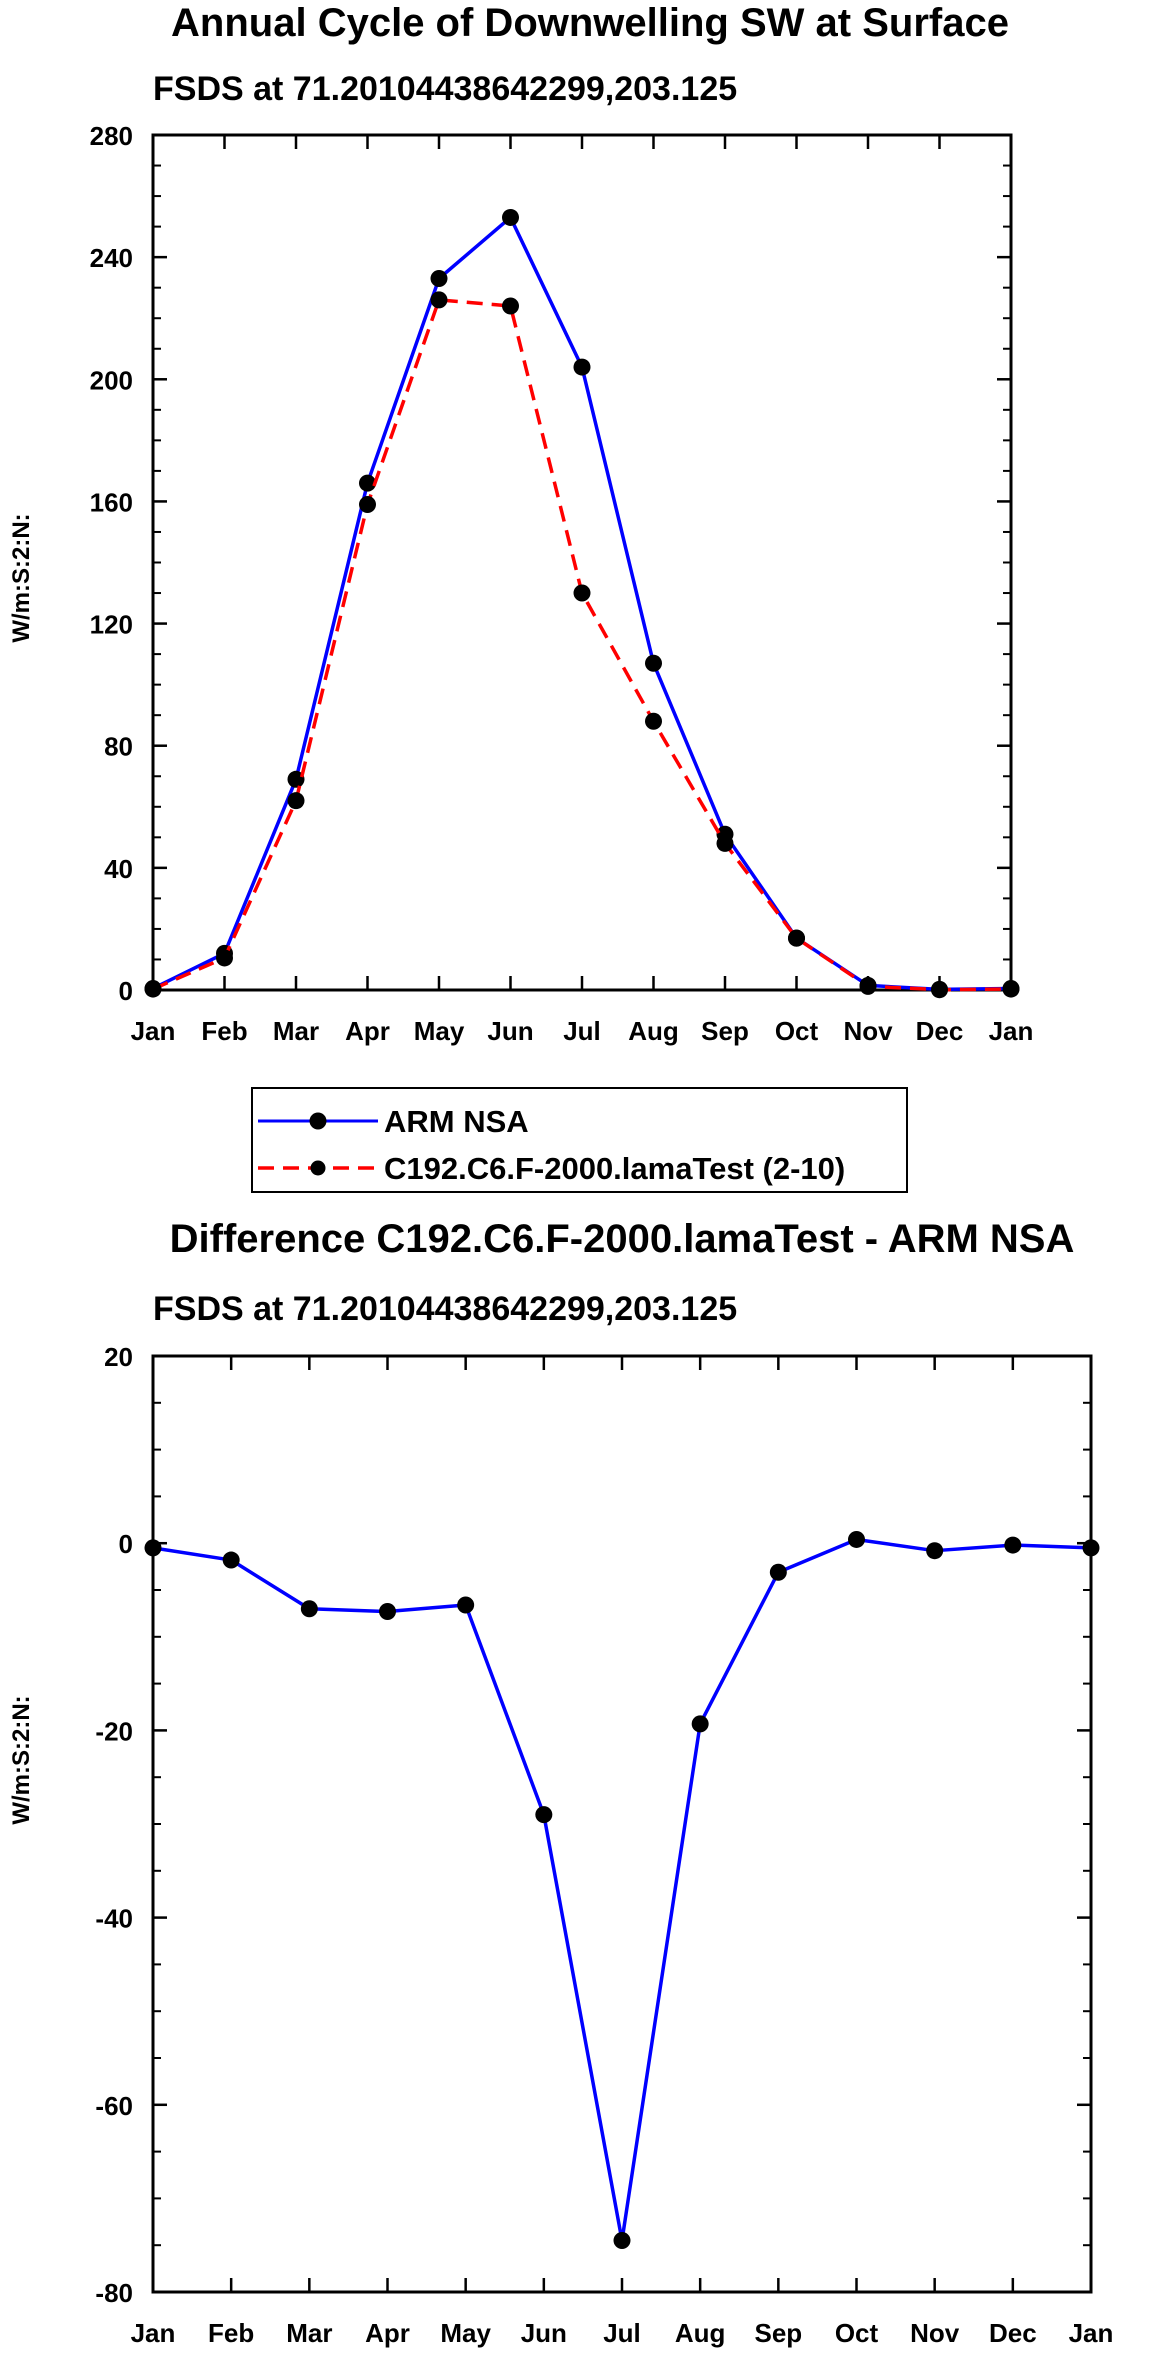 The image size is (1161, 2378). I want to click on chart2-subtitle: FSDS at 71.20104438642299,203.125, so click(445, 1309).